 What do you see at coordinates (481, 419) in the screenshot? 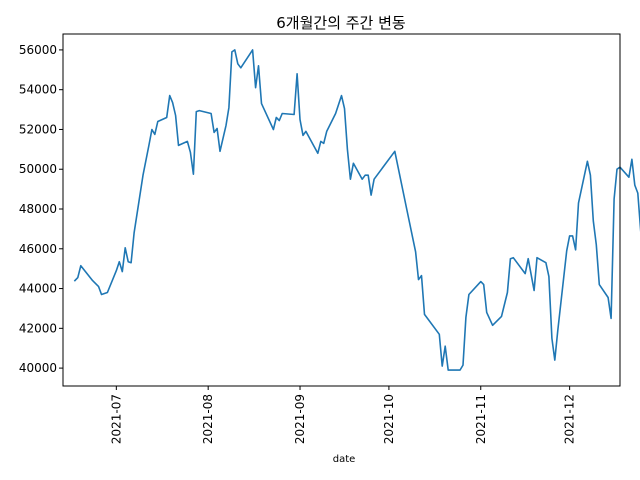
I see `x-tick-label: 2021-11` at bounding box center [481, 419].